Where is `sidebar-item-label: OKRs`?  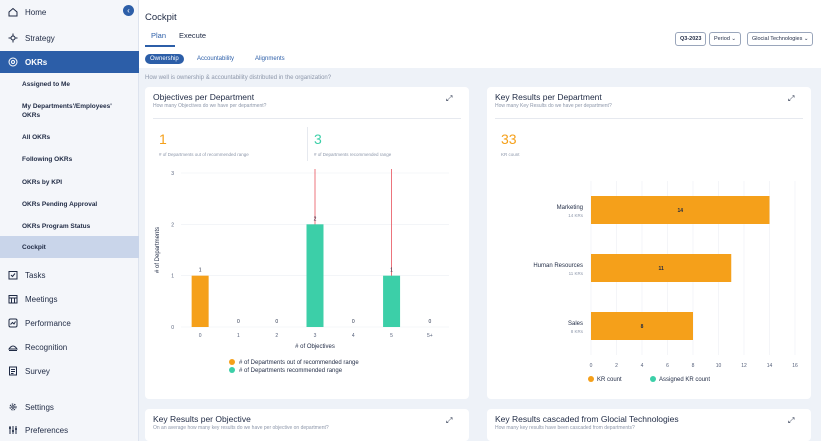
sidebar-item-label: OKRs is located at coordinates (36, 62).